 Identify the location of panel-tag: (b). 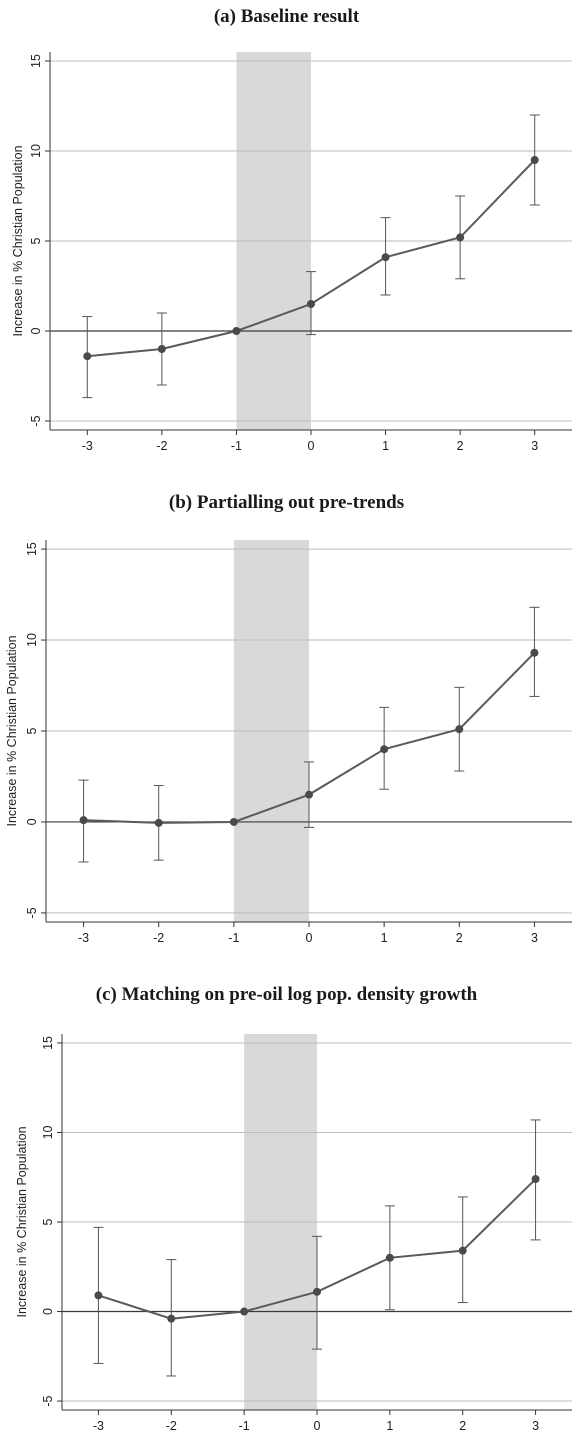
(180, 502).